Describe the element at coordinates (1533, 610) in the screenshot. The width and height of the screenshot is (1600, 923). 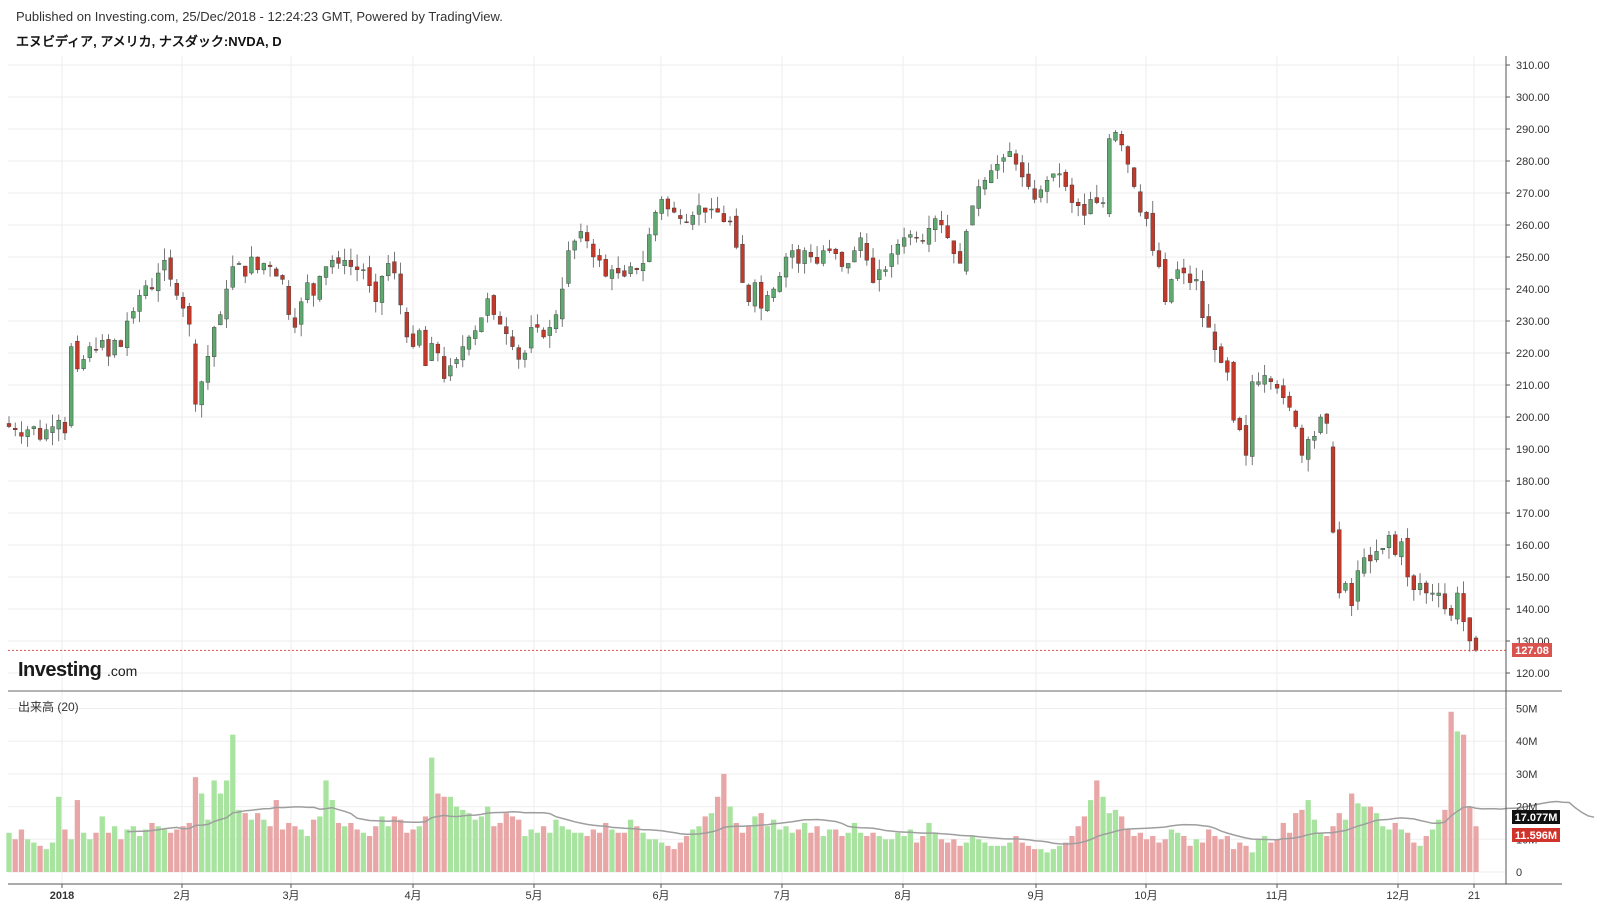
I see `price-tick-label: 140.00` at that location.